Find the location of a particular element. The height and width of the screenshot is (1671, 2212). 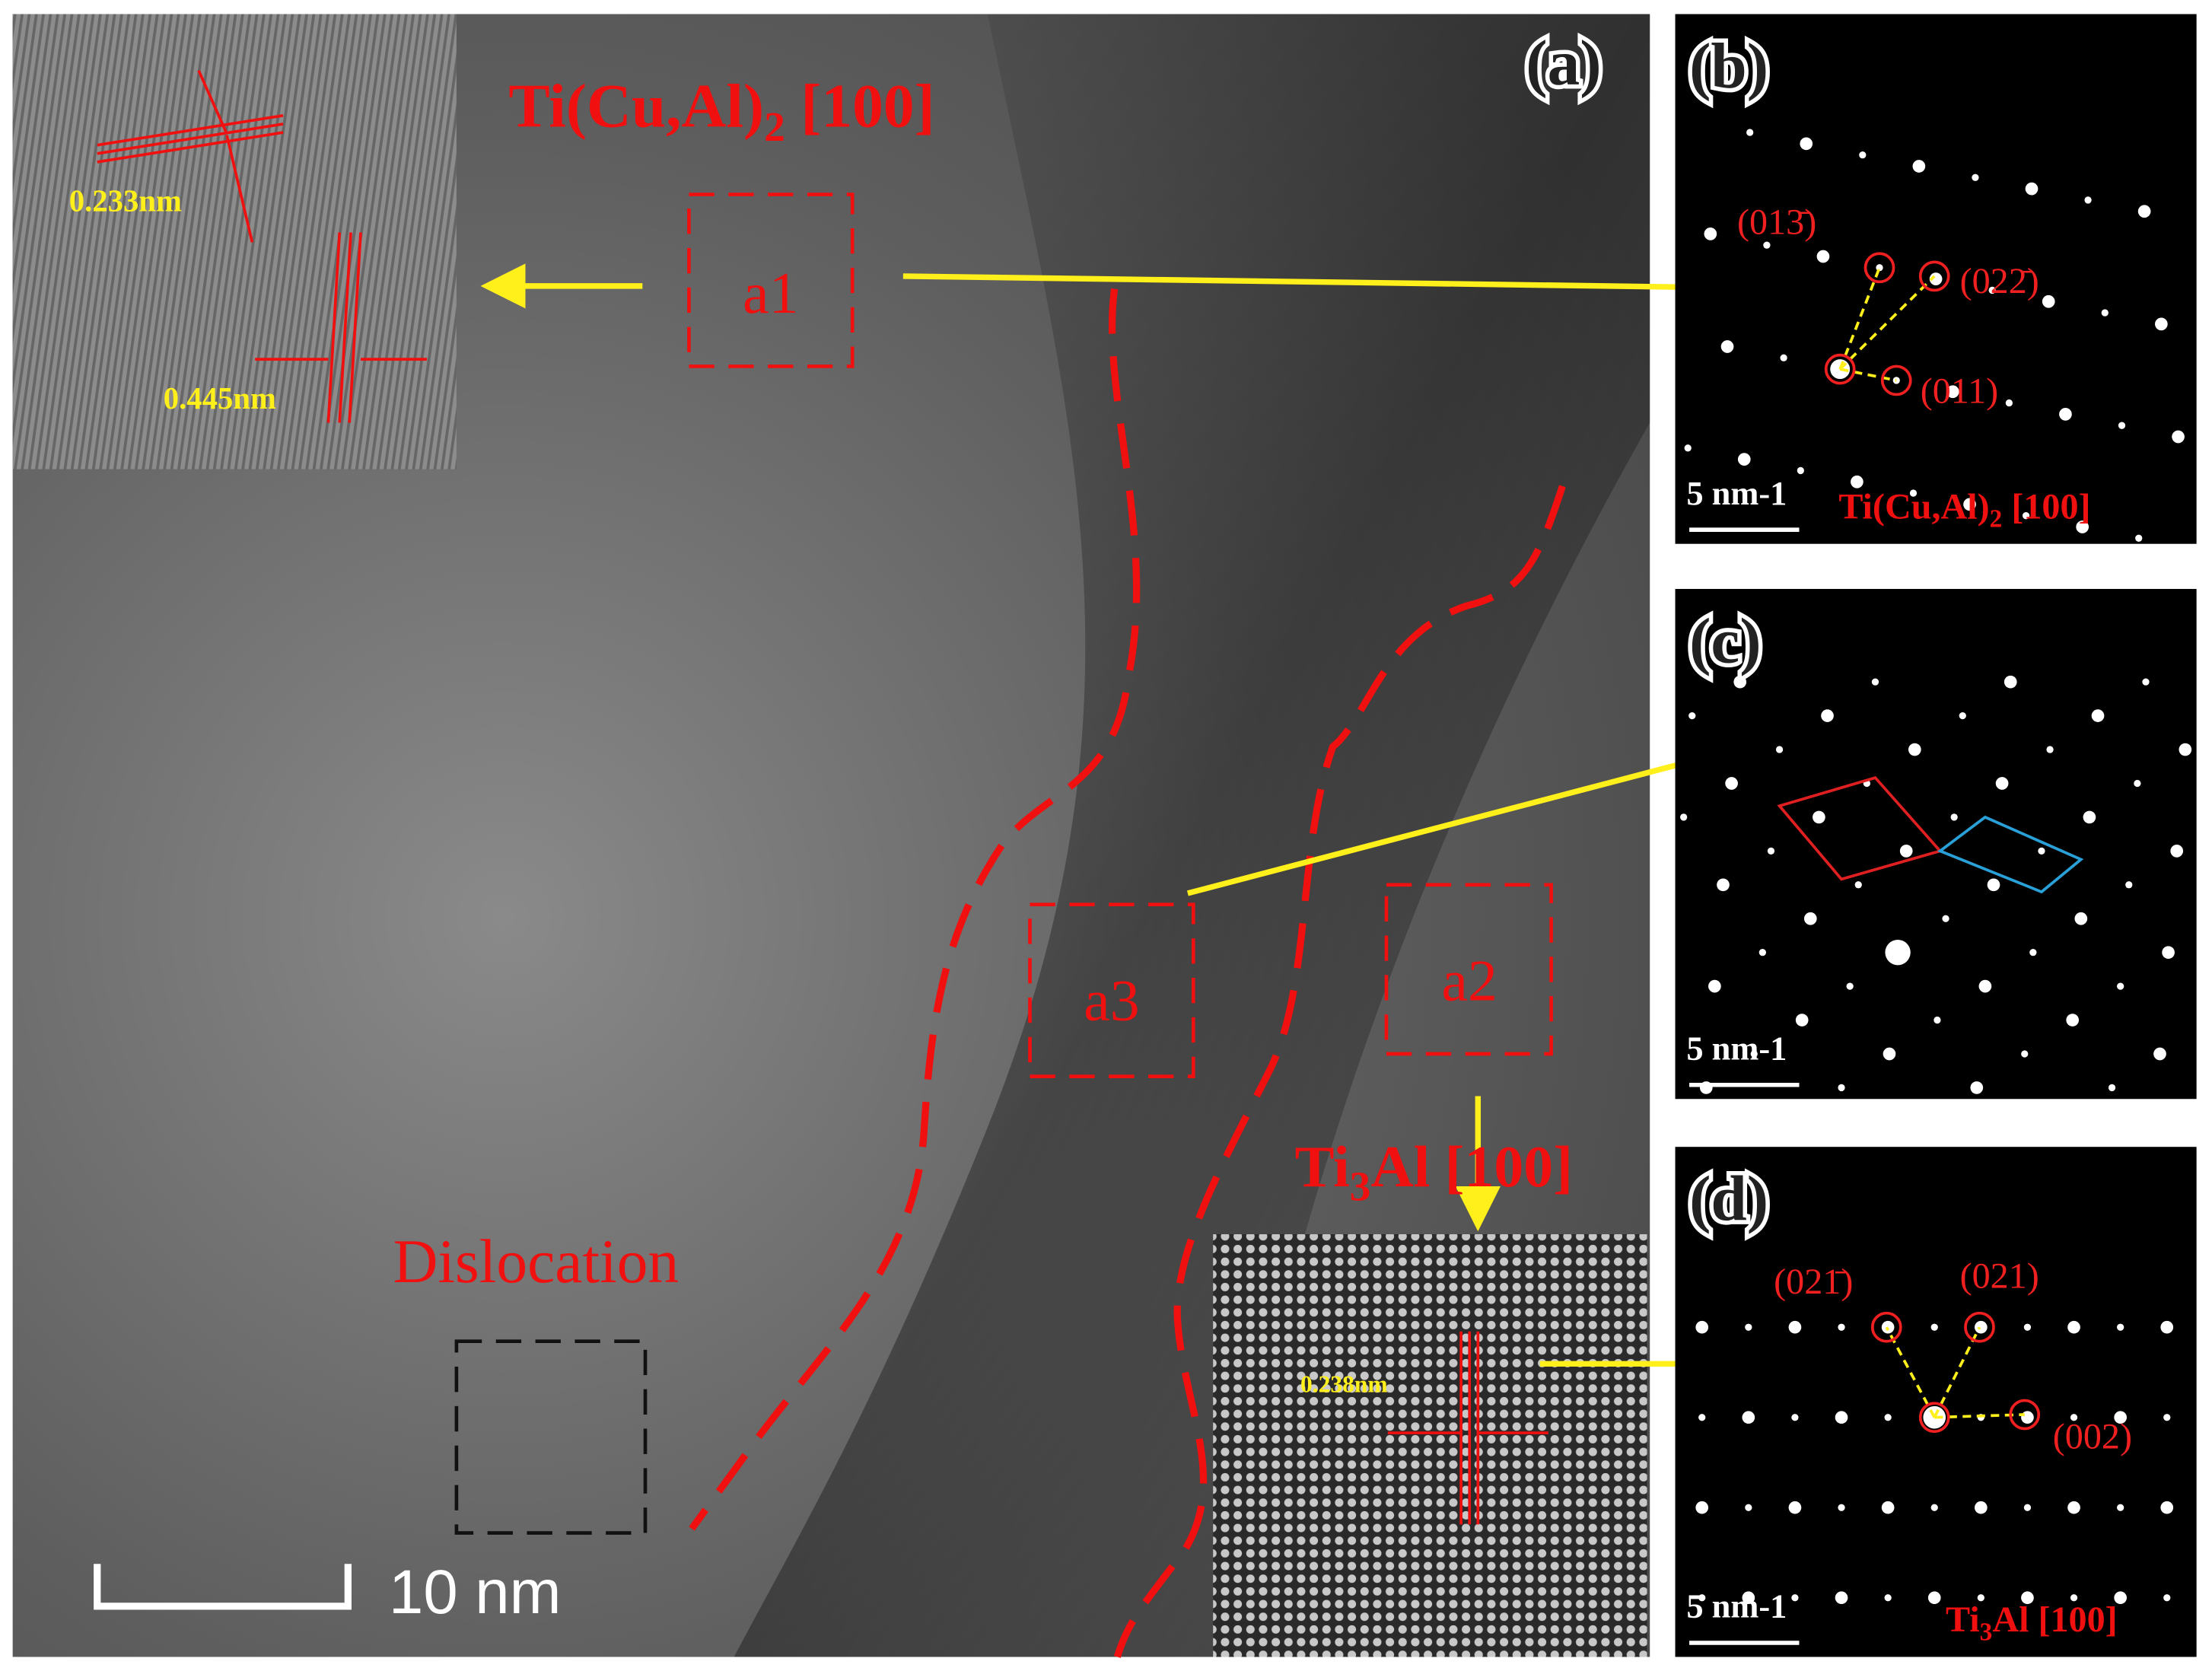

phase-label: Ti(Cu,Al)2 [100] is located at coordinates (721, 111).